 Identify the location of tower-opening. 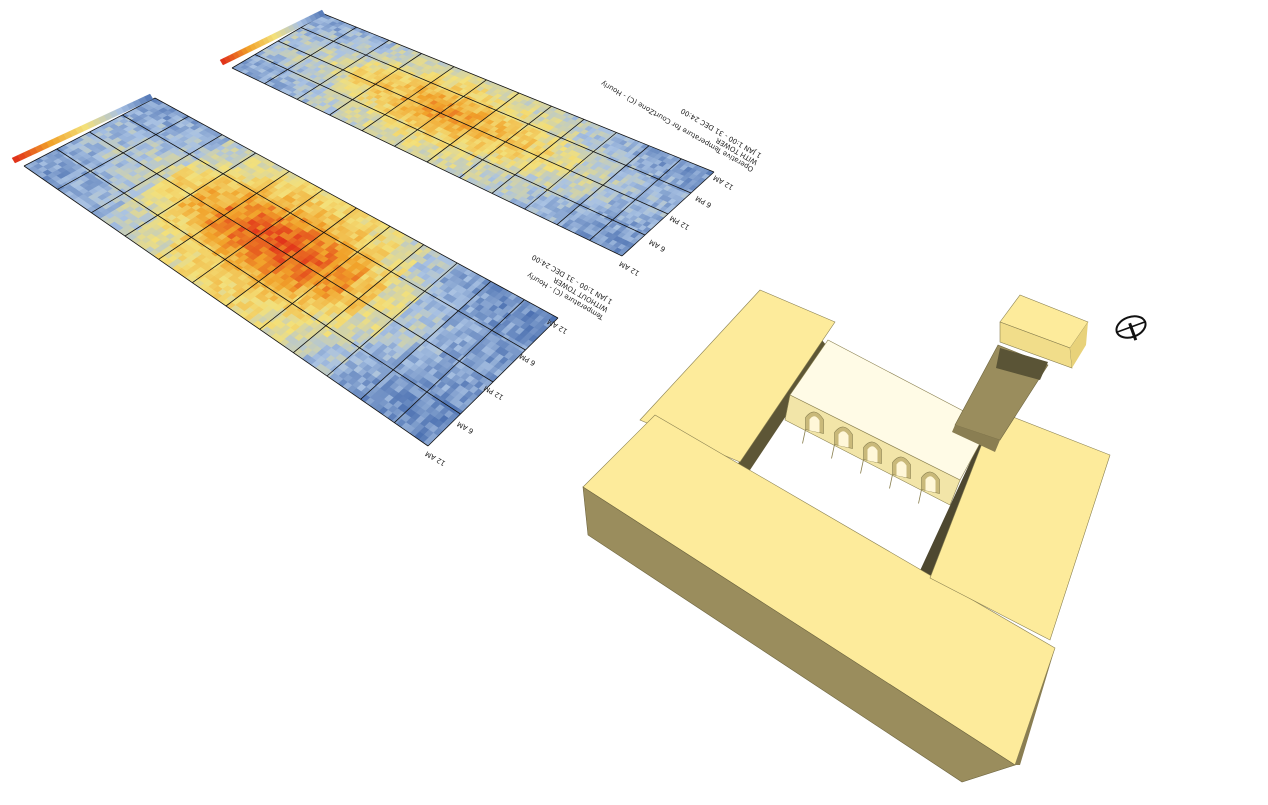
(1022, 364).